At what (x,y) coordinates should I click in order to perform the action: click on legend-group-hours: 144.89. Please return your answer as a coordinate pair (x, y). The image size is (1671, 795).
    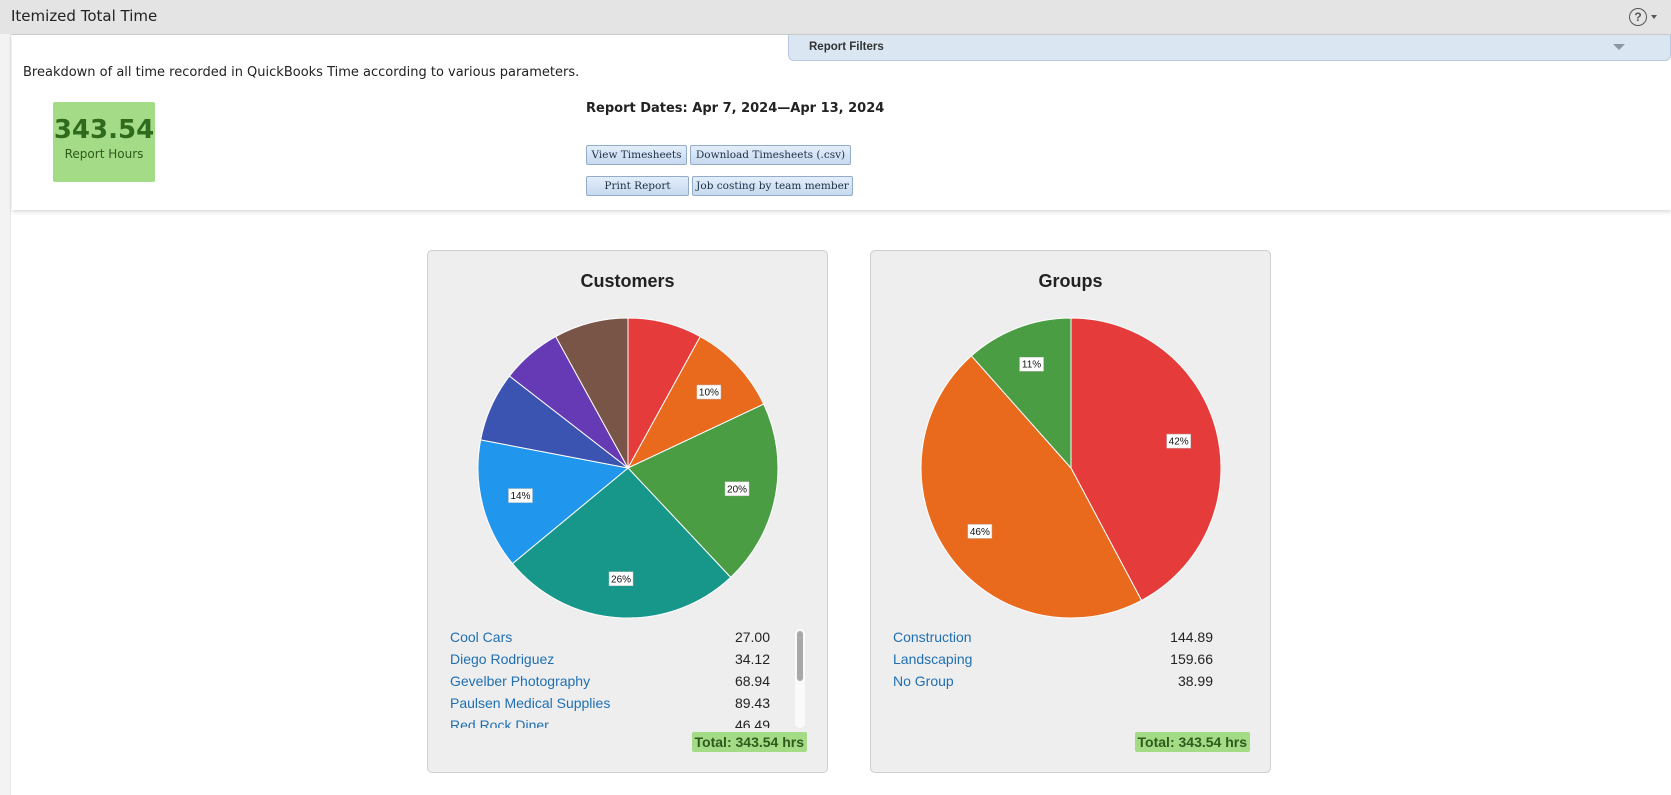
    Looking at the image, I should click on (1191, 637).